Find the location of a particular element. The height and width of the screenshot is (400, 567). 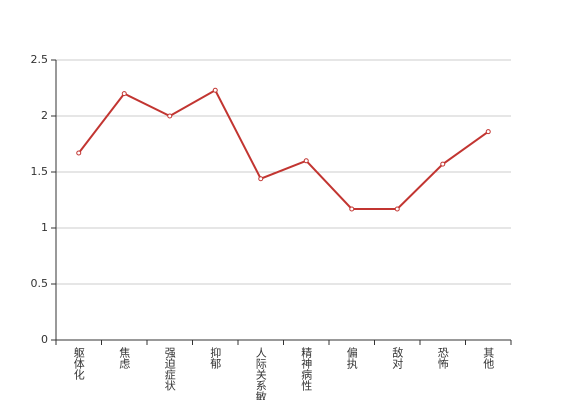

x-tick-label: 抑郁 is located at coordinates (215, 357).